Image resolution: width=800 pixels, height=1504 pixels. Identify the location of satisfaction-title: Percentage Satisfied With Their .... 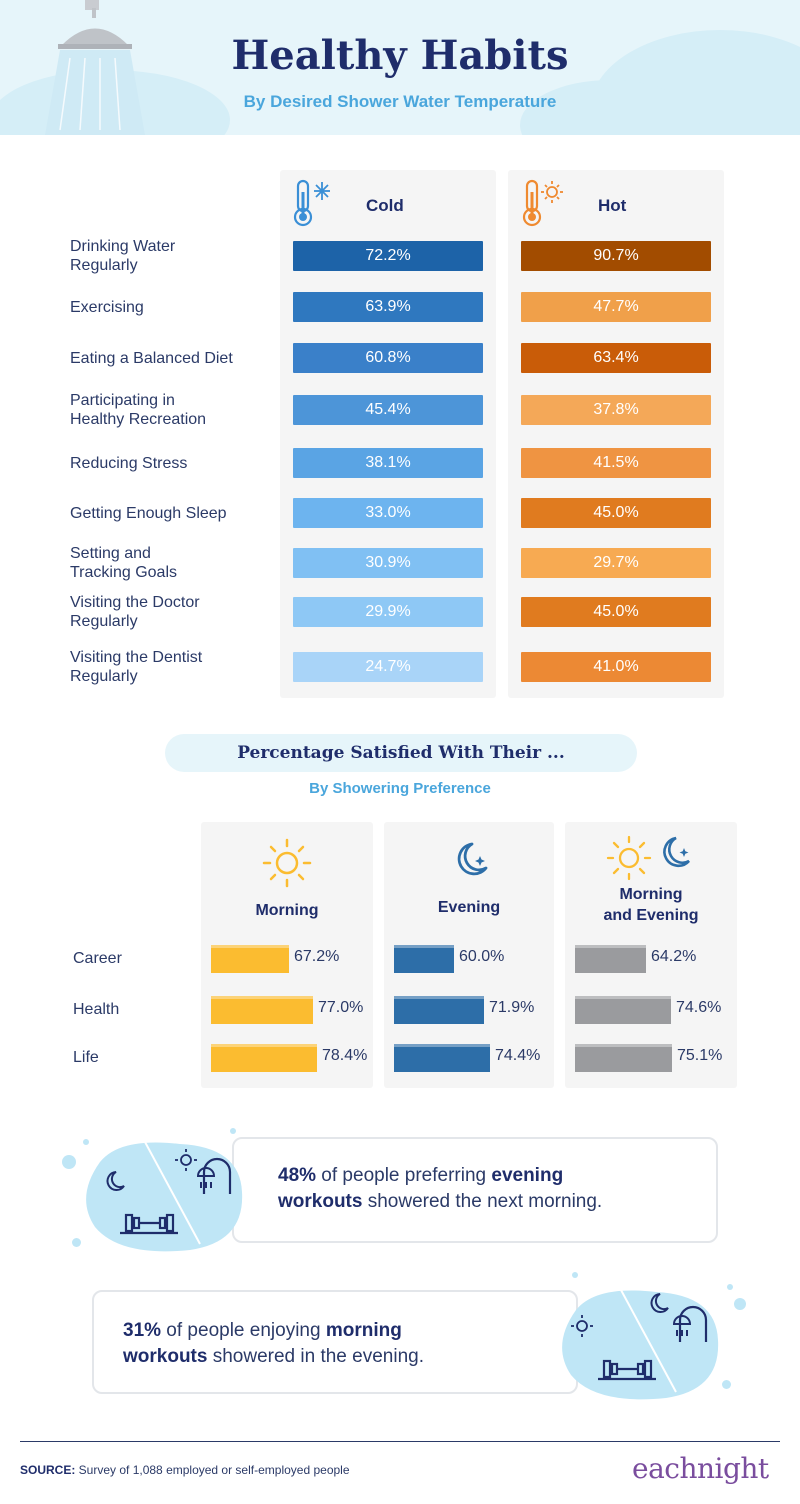
(401, 753).